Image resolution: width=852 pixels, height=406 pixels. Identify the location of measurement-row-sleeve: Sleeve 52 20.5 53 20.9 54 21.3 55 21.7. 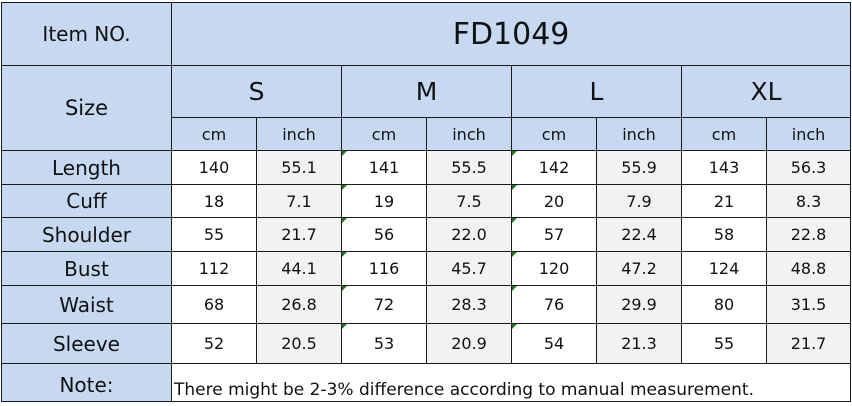
(426, 343).